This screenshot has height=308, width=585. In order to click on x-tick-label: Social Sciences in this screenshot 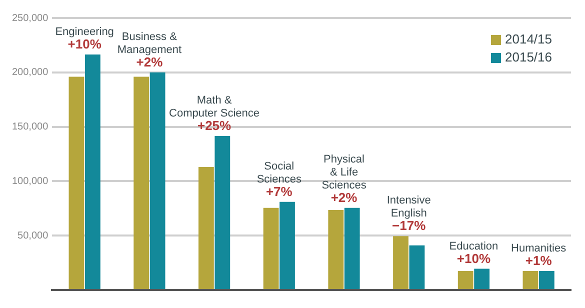, I will do `click(279, 173)`.